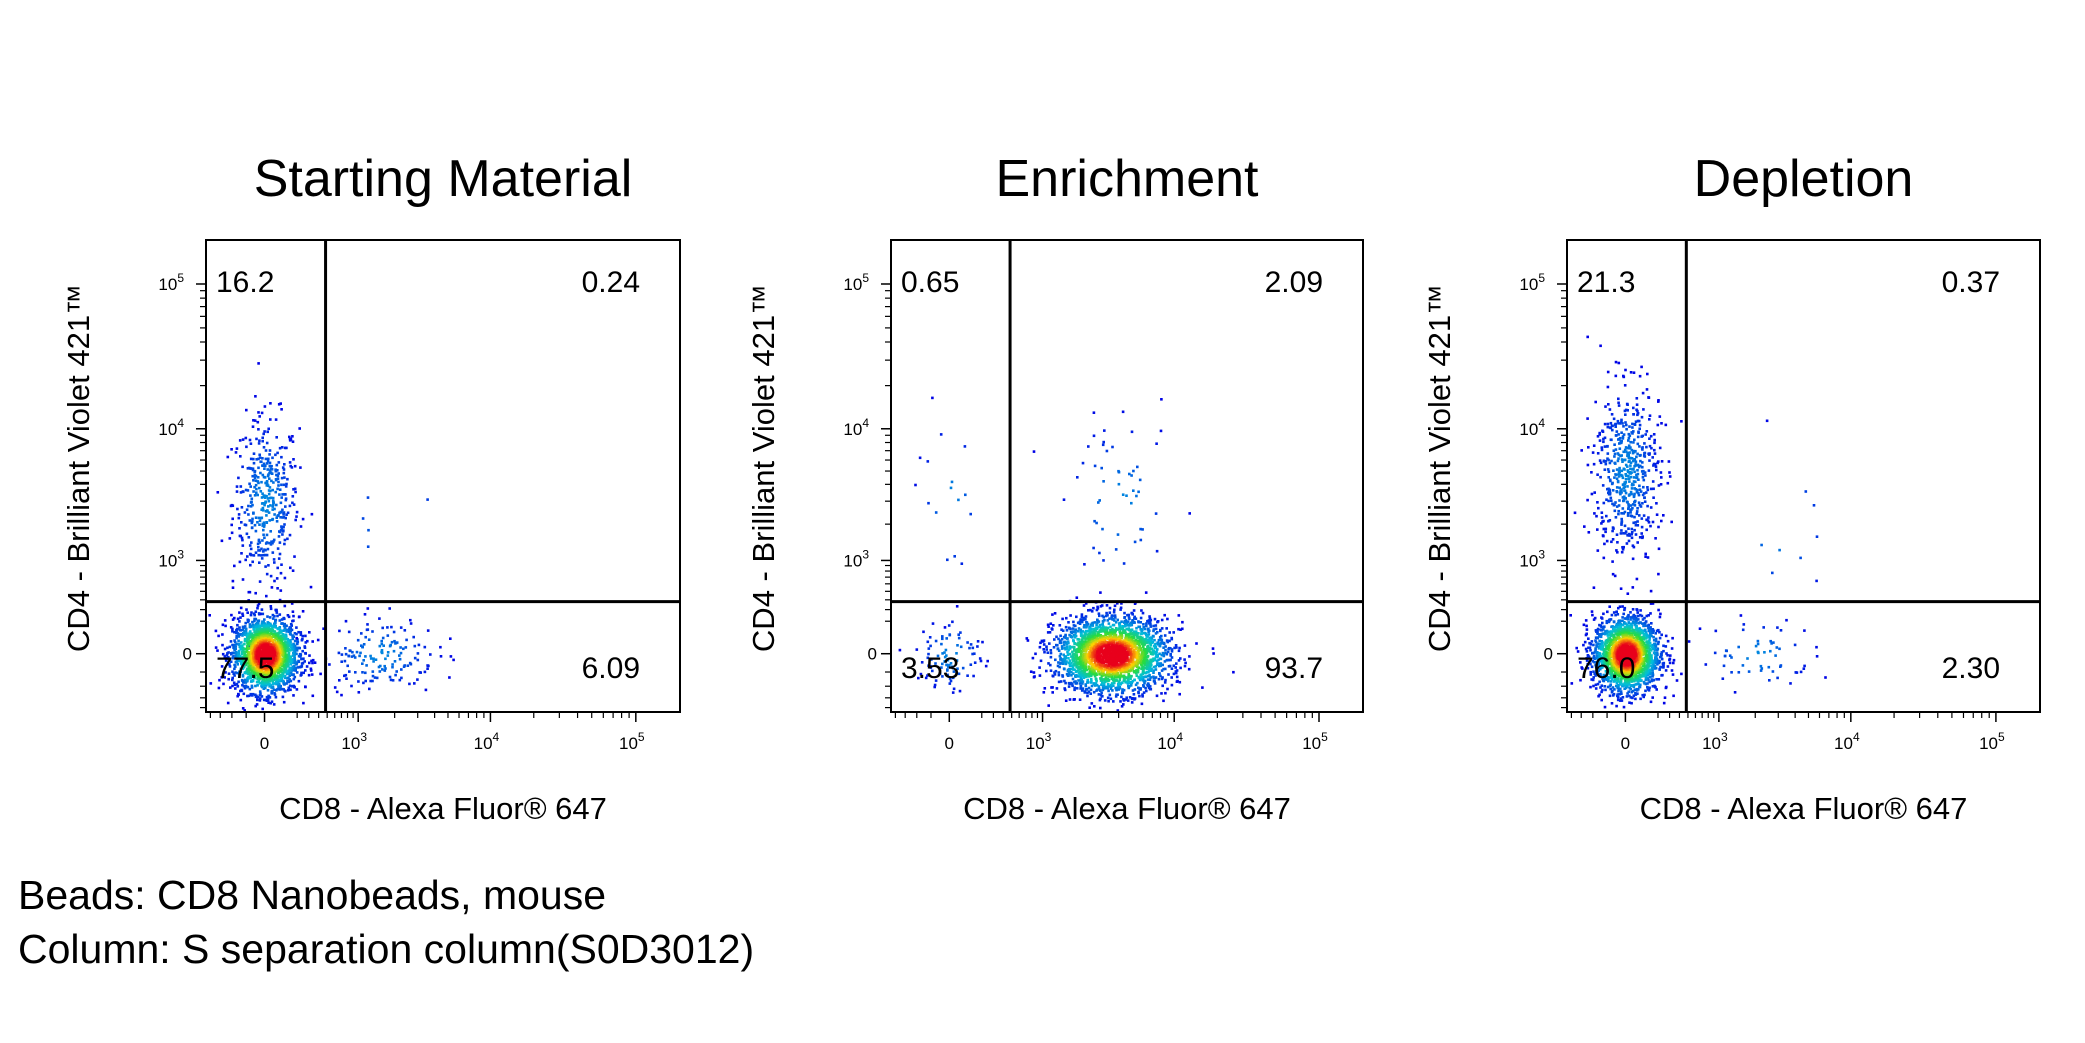 This screenshot has width=2085, height=1043. Describe the element at coordinates (1128, 179) in the screenshot. I see `panel-title: Enrichment` at that location.